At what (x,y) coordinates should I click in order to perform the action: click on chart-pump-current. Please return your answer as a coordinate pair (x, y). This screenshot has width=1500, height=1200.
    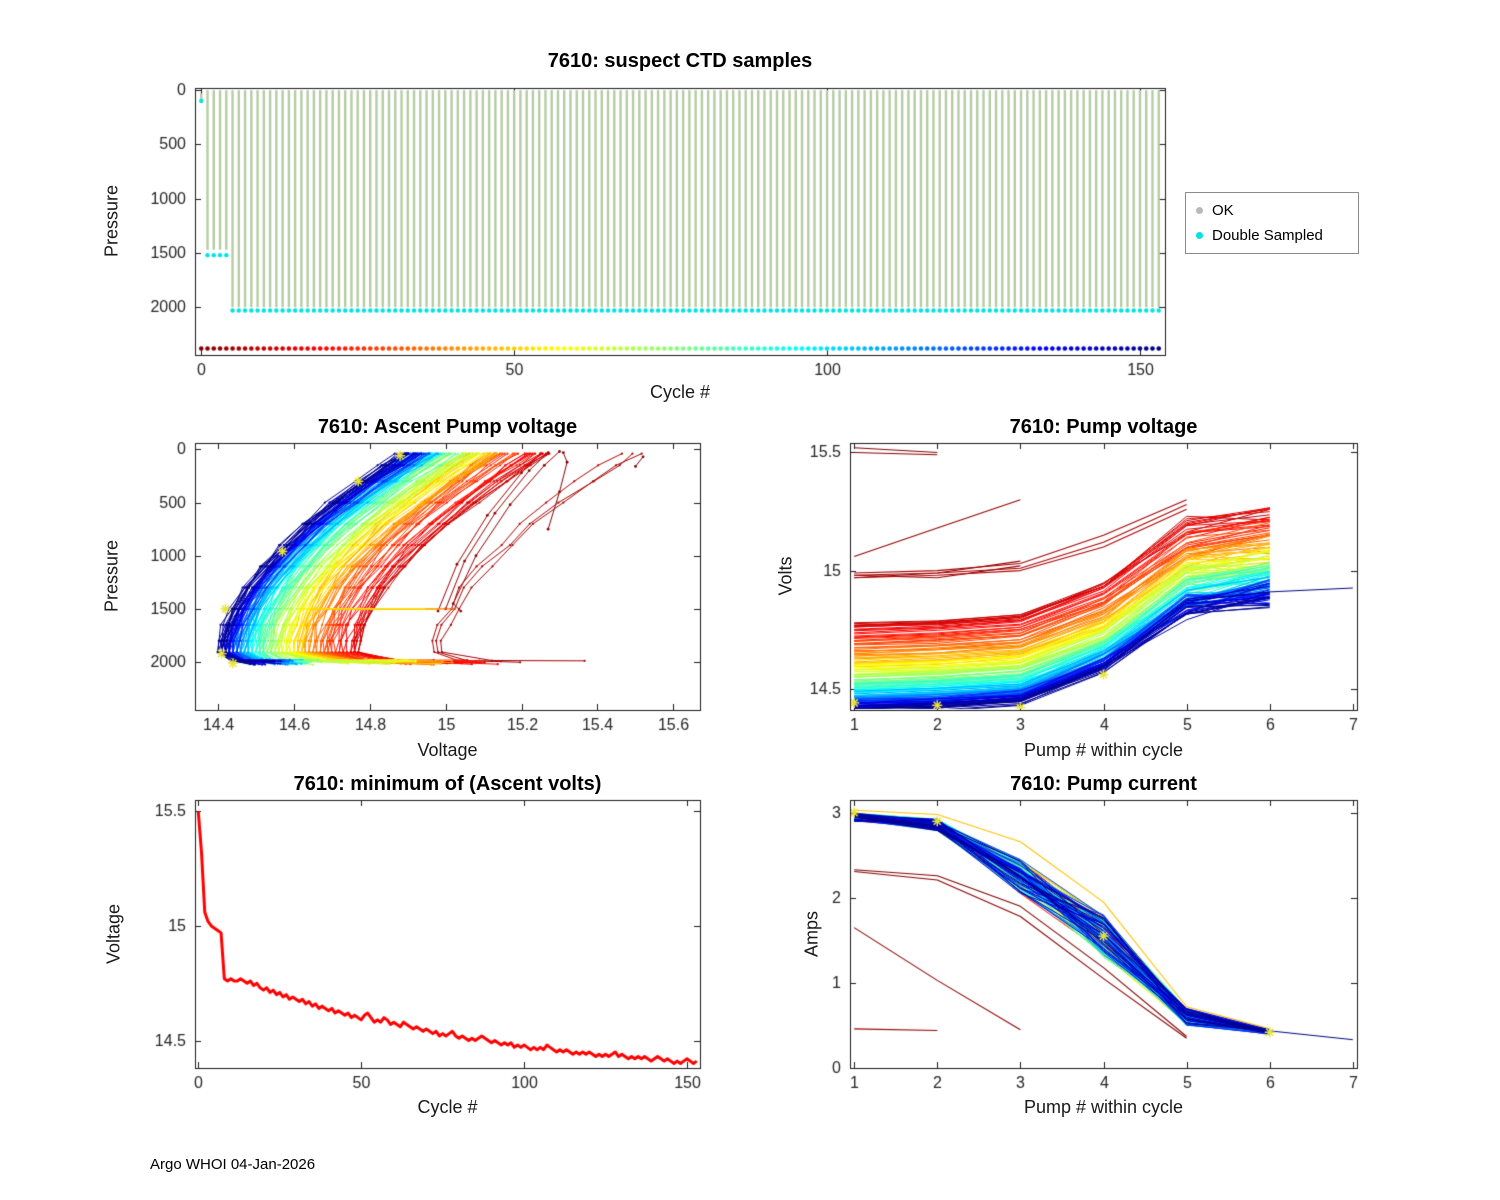
    Looking at the image, I should click on (1100, 947).